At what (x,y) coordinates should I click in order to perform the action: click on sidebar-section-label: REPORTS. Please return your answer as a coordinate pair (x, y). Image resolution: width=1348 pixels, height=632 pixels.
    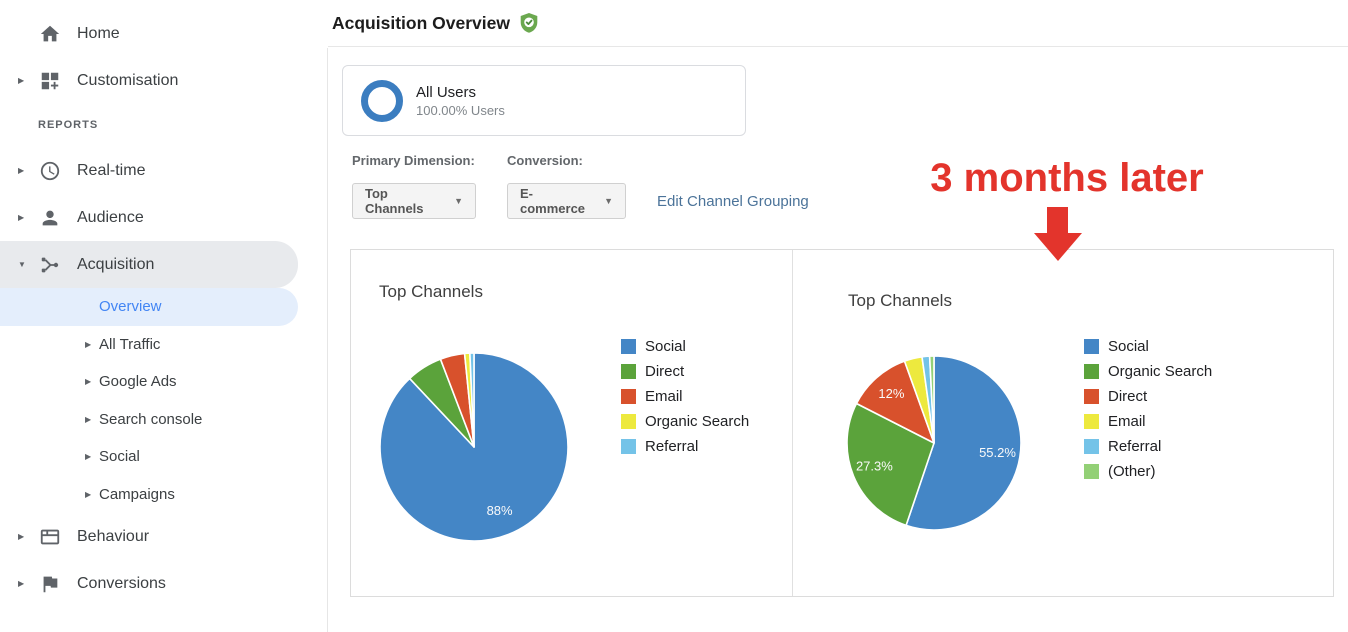
    Looking at the image, I should click on (68, 125).